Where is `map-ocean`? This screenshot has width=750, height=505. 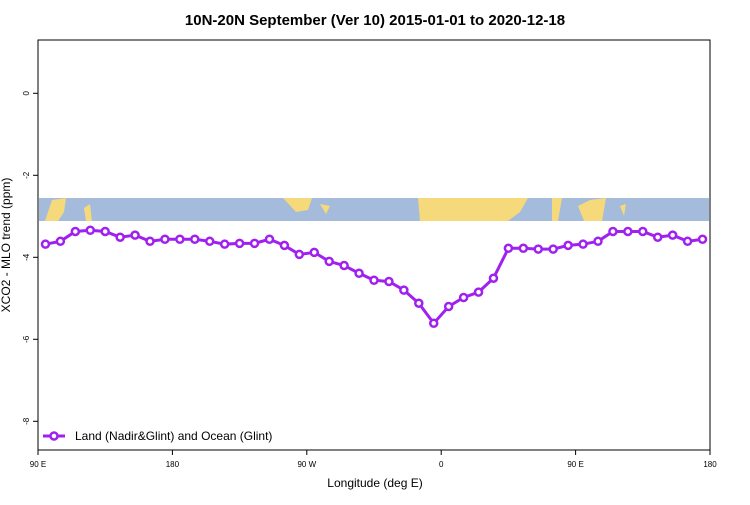 map-ocean is located at coordinates (374, 209).